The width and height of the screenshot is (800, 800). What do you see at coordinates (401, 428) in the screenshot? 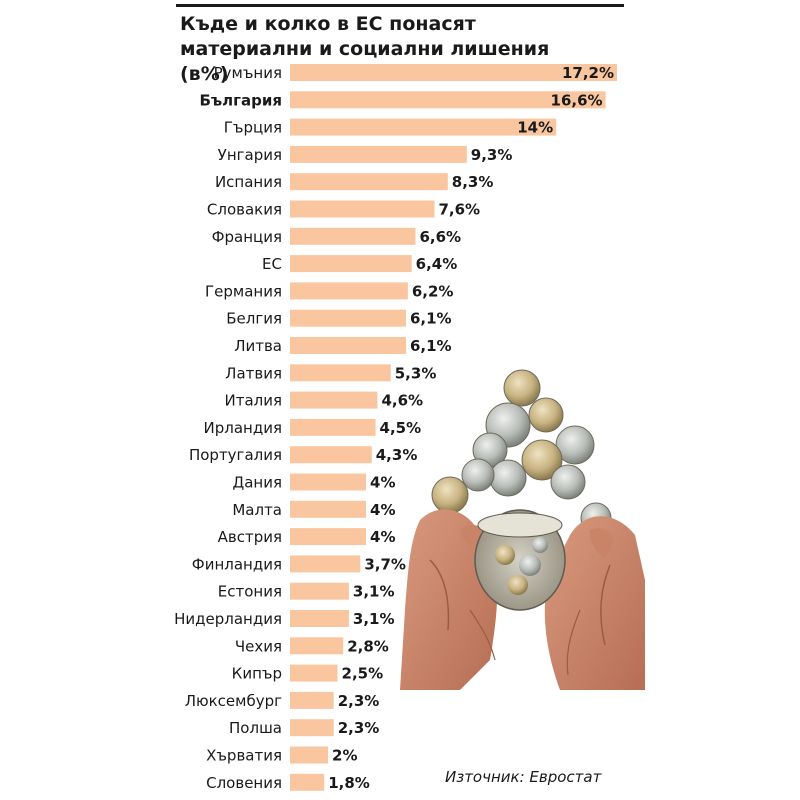
I see `value-label: 4,5%` at bounding box center [401, 428].